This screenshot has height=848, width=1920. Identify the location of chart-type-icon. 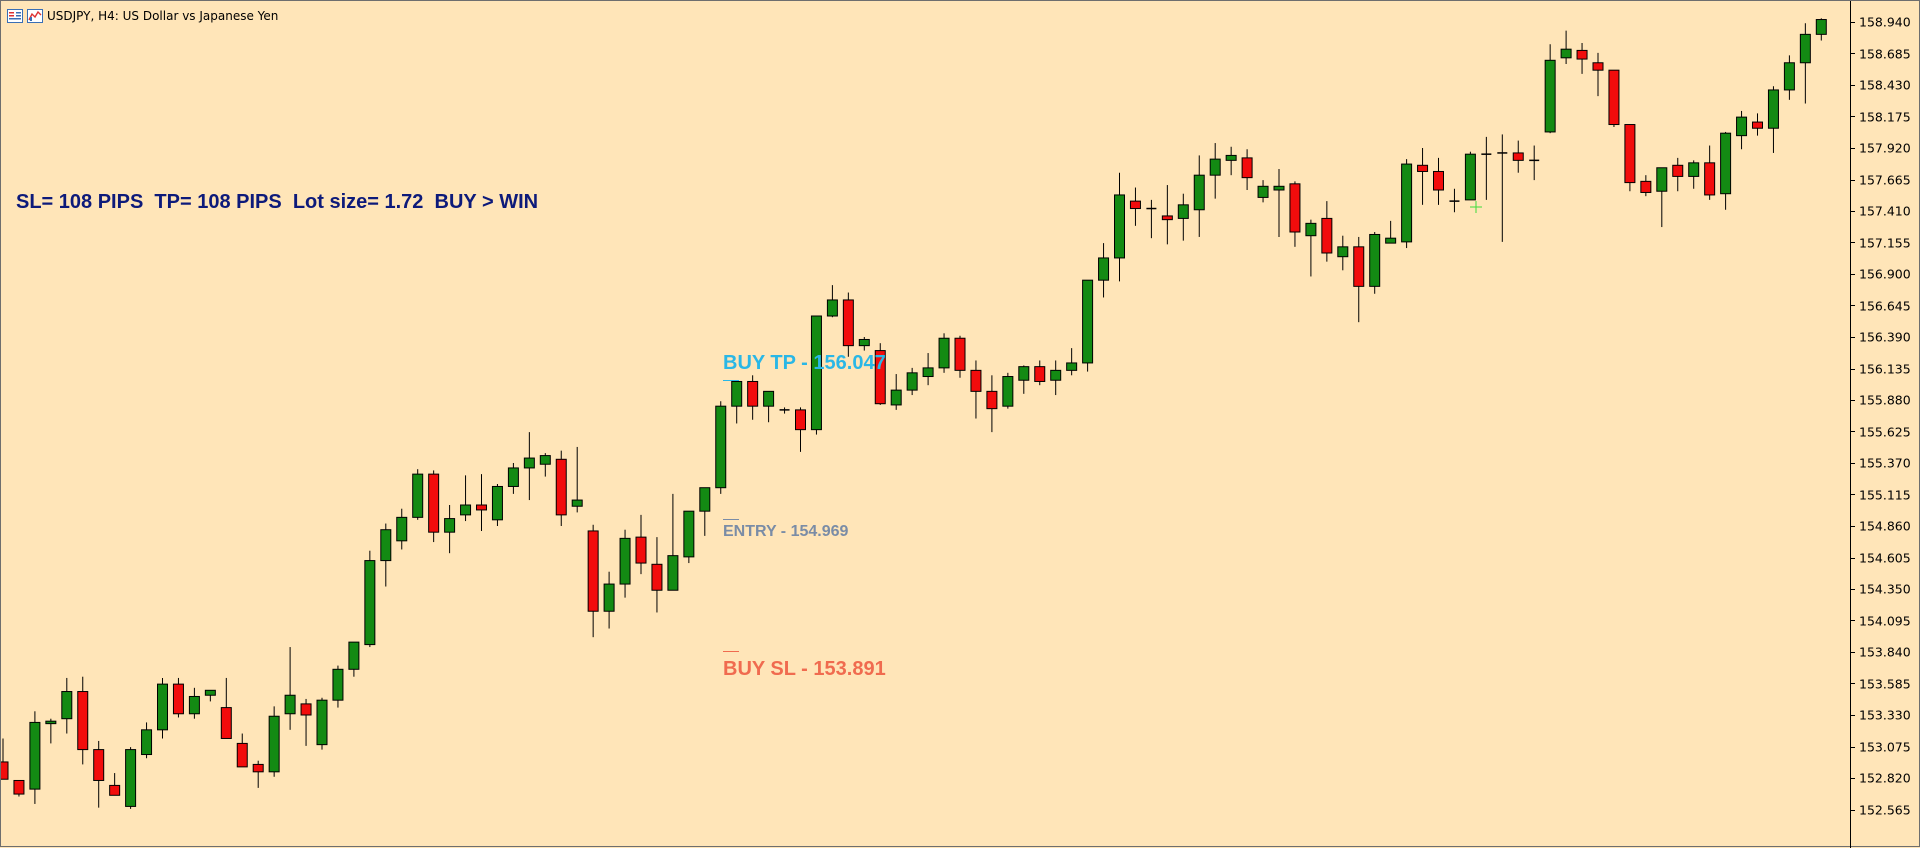
(35, 16).